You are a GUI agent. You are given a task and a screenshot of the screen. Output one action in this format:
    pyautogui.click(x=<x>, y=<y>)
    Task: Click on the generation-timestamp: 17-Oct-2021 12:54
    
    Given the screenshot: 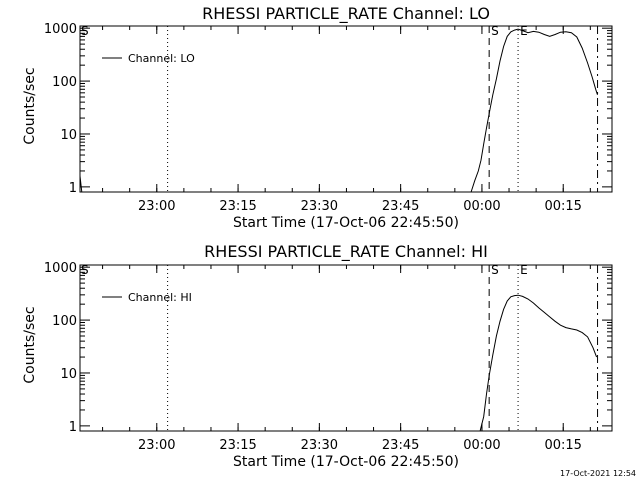 What is the action you would take?
    pyautogui.click(x=598, y=473)
    